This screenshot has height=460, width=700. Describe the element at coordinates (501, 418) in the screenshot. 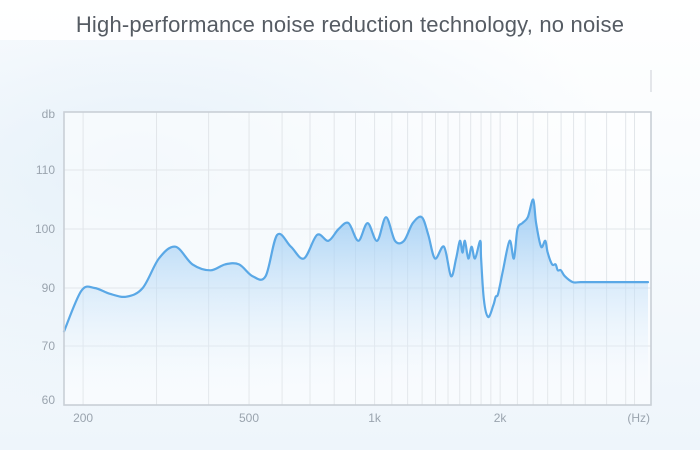

I see `x-tick-label: 2k` at that location.